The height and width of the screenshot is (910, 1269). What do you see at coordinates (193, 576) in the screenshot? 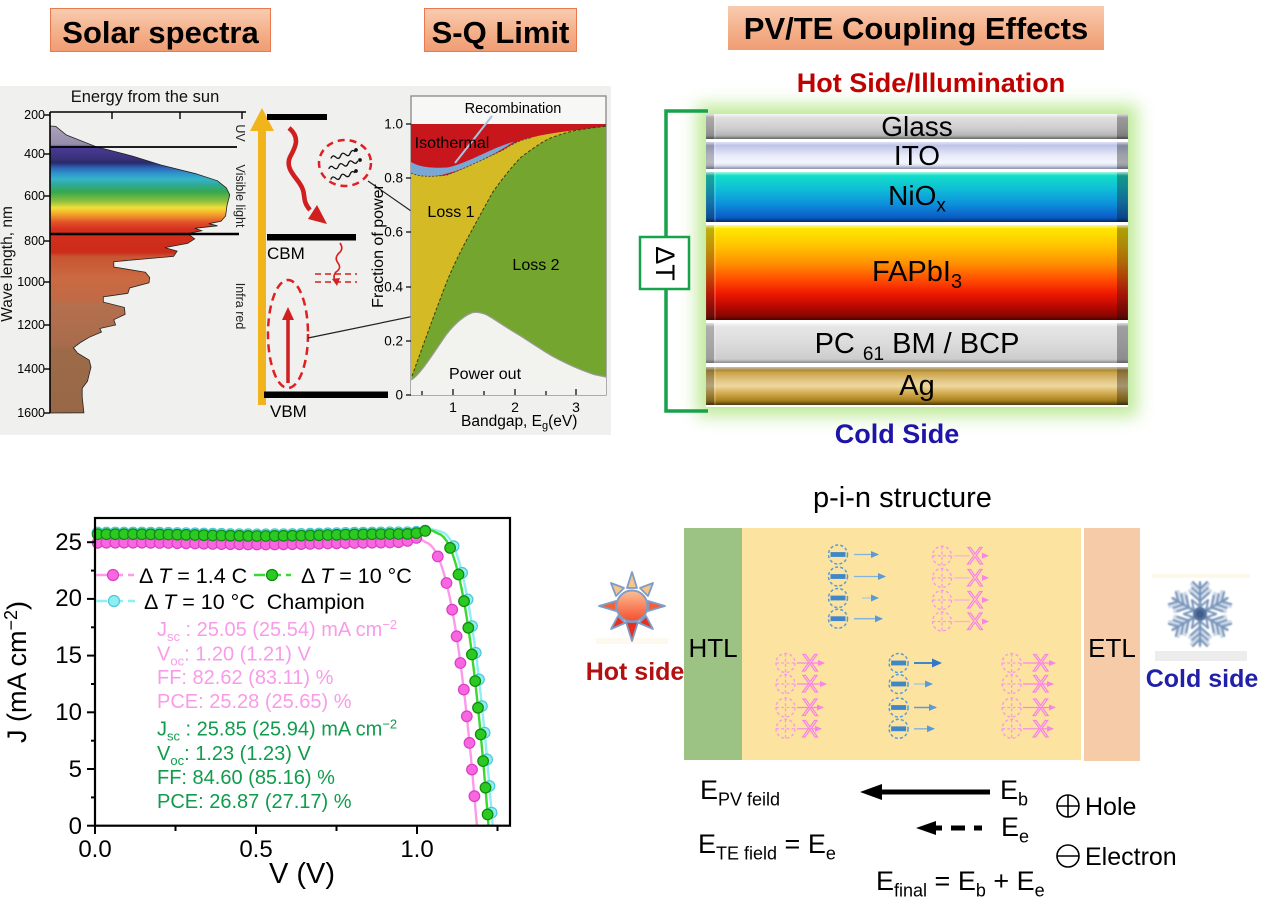
I see `svg-text: Δ T = 1.4 C` at bounding box center [193, 576].